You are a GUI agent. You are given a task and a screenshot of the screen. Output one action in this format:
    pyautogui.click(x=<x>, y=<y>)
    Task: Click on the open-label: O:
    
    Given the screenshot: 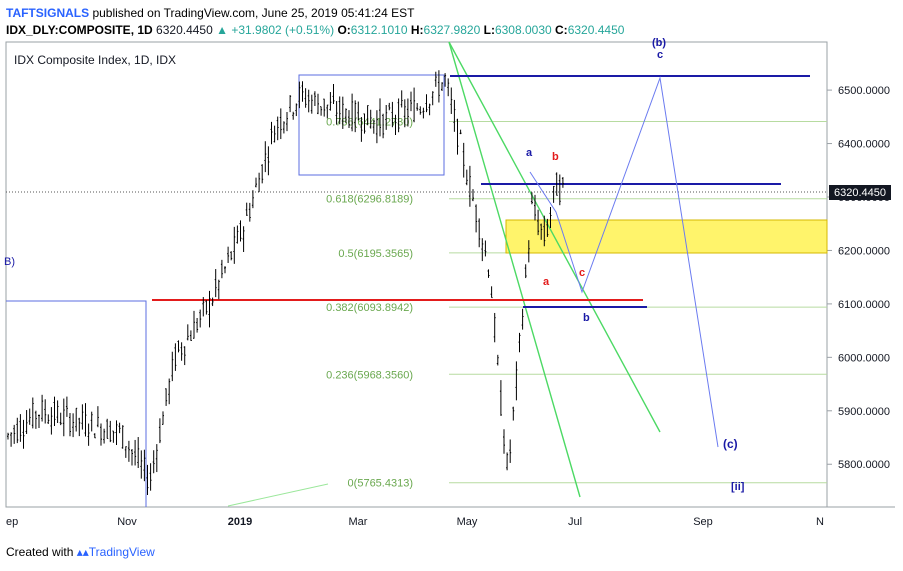 What is the action you would take?
    pyautogui.click(x=344, y=30)
    